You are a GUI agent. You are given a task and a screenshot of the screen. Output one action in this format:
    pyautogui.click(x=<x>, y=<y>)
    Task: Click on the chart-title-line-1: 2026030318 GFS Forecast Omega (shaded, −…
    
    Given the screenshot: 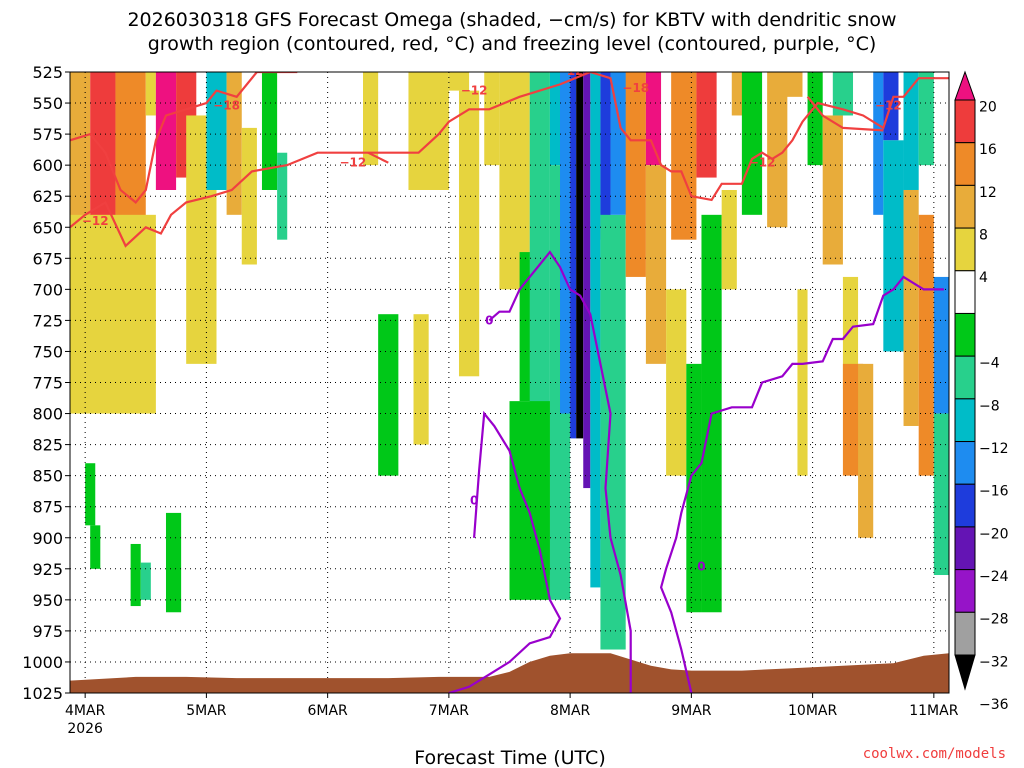 What is the action you would take?
    pyautogui.click(x=511, y=20)
    